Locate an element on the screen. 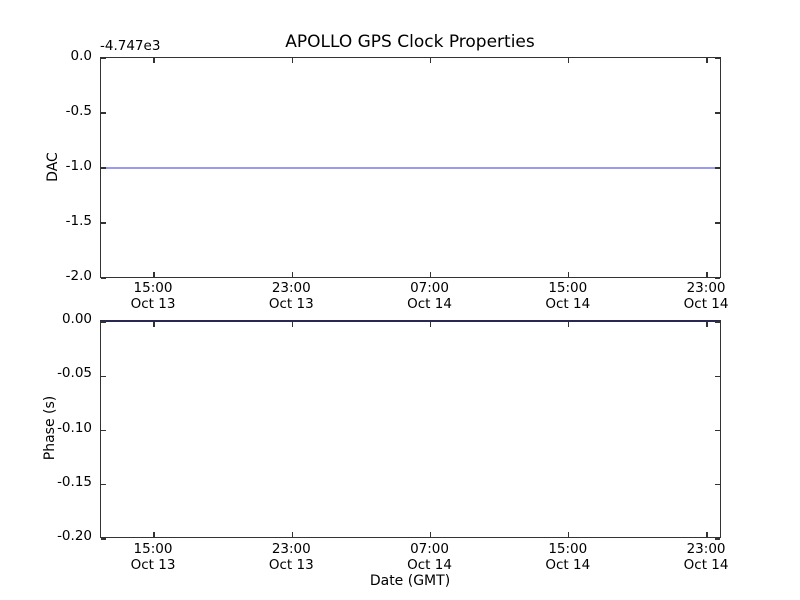 This screenshot has width=800, height=600. y-tick-label: -0.10 is located at coordinates (74, 427).